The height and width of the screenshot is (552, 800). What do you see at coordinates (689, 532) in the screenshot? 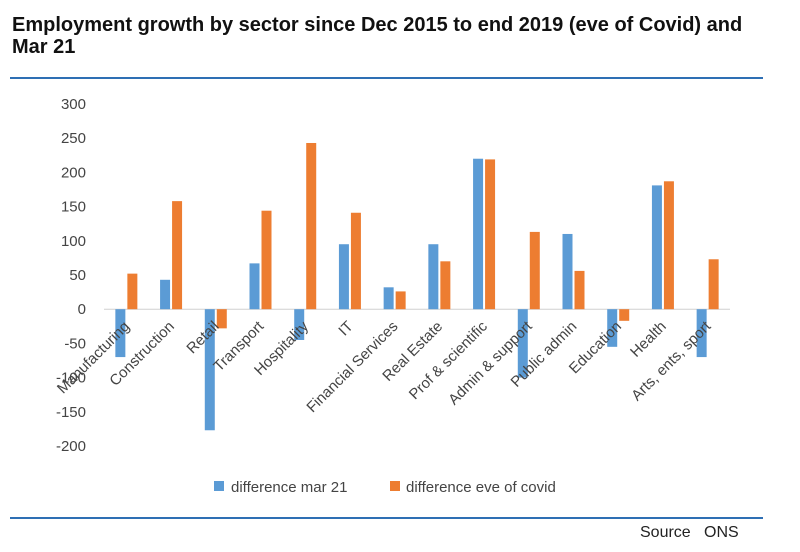
I see `source-note: Source ONS` at bounding box center [689, 532].